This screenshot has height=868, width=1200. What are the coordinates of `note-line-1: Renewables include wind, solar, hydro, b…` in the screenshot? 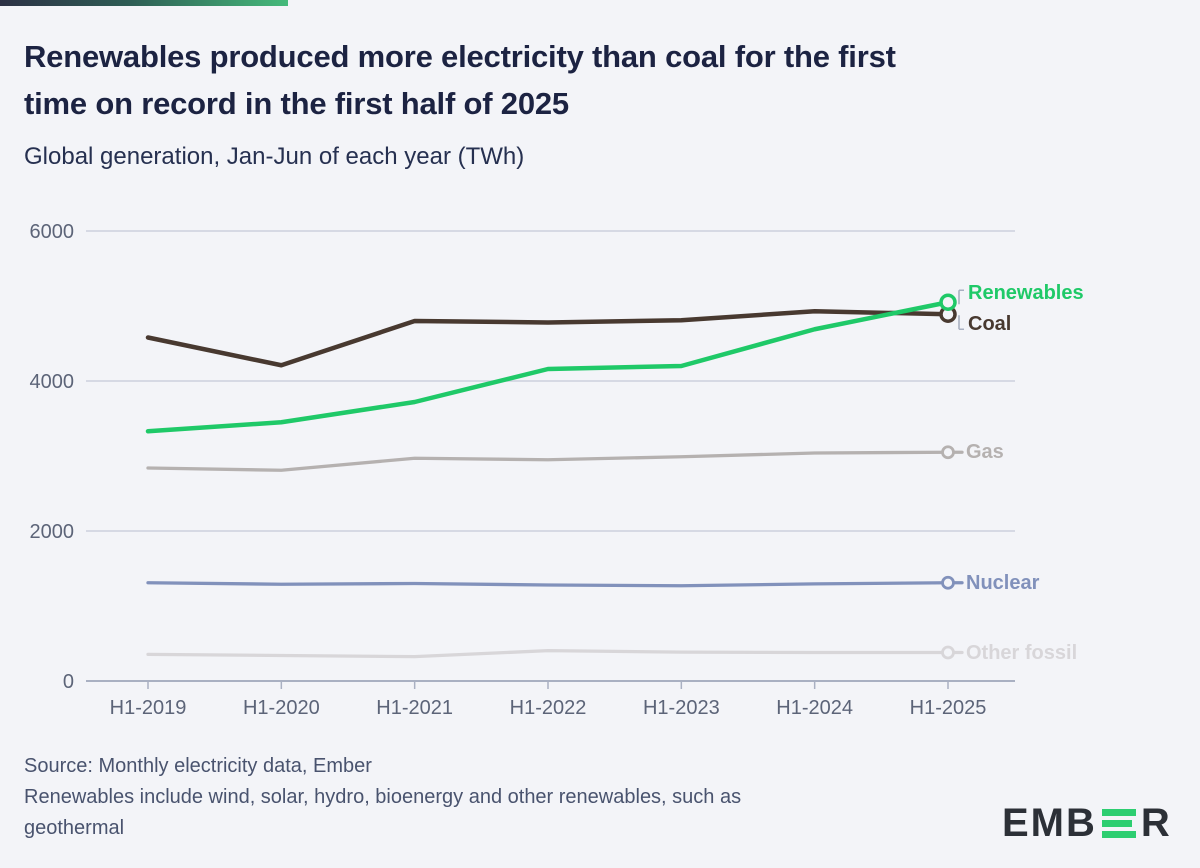 It's located at (383, 797).